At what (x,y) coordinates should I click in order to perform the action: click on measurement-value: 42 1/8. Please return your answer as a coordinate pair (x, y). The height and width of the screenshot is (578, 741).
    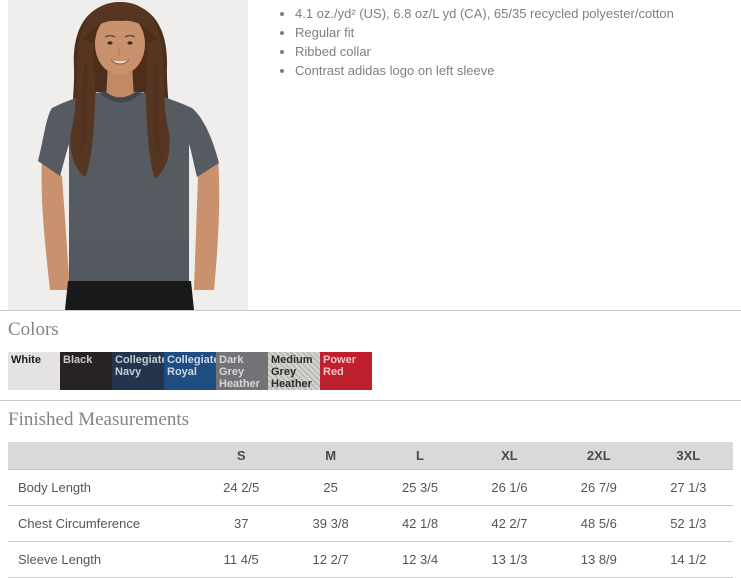
    Looking at the image, I should click on (420, 523).